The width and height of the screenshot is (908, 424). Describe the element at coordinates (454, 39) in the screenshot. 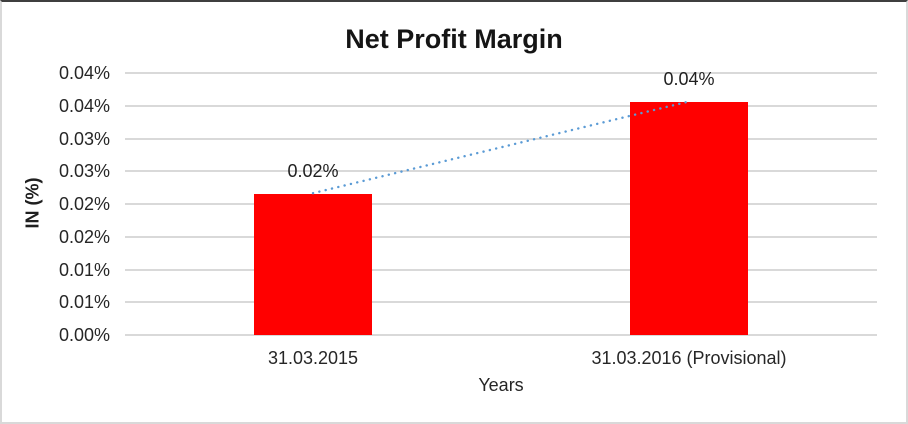

I see `chart-title: Net Profit Margin` at that location.